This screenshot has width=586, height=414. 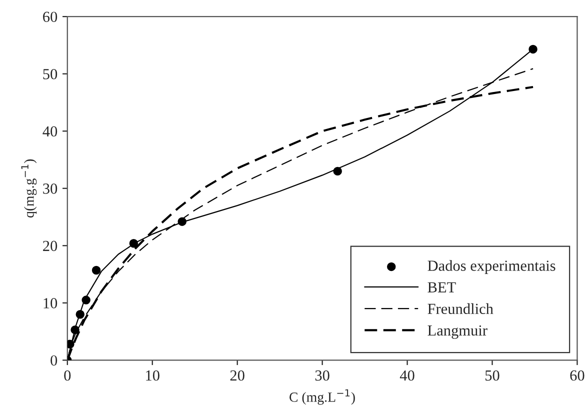 I want to click on x-tick-label: 50, so click(x=492, y=375).